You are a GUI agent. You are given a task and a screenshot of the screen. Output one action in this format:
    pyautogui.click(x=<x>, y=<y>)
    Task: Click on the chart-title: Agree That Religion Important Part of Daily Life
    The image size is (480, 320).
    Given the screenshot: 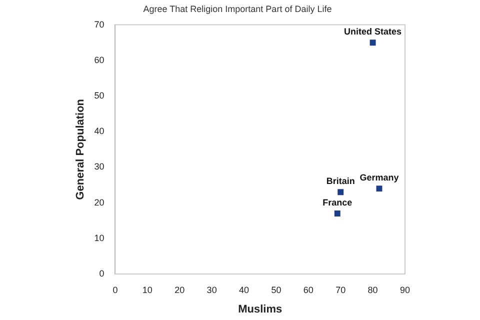 What is the action you would take?
    pyautogui.click(x=237, y=9)
    